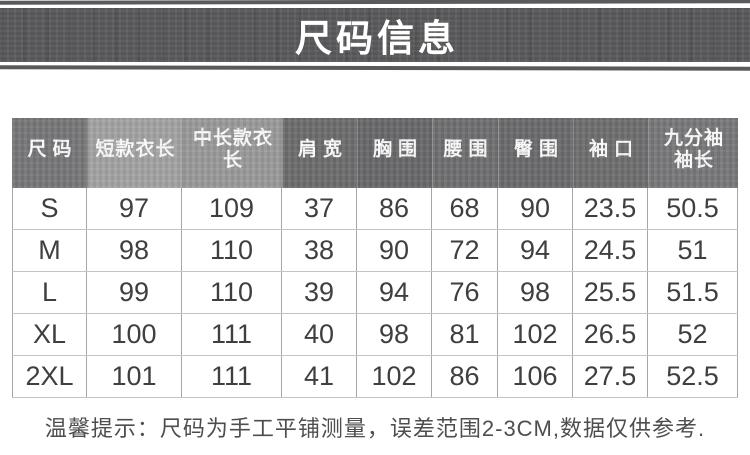 This screenshot has height=455, width=750. What do you see at coordinates (535, 153) in the screenshot?
I see `header-cell-hip: 臀围` at bounding box center [535, 153].